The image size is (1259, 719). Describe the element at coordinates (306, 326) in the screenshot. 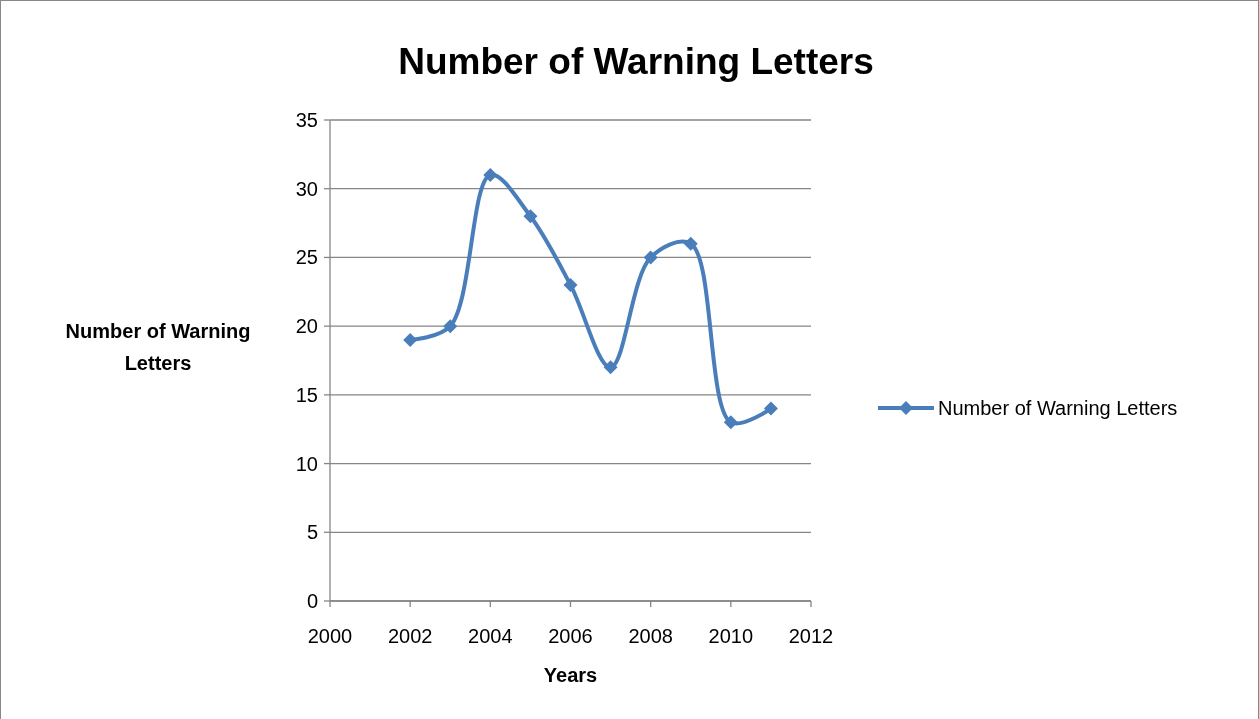

I see `y-tick-label: 20` at that location.